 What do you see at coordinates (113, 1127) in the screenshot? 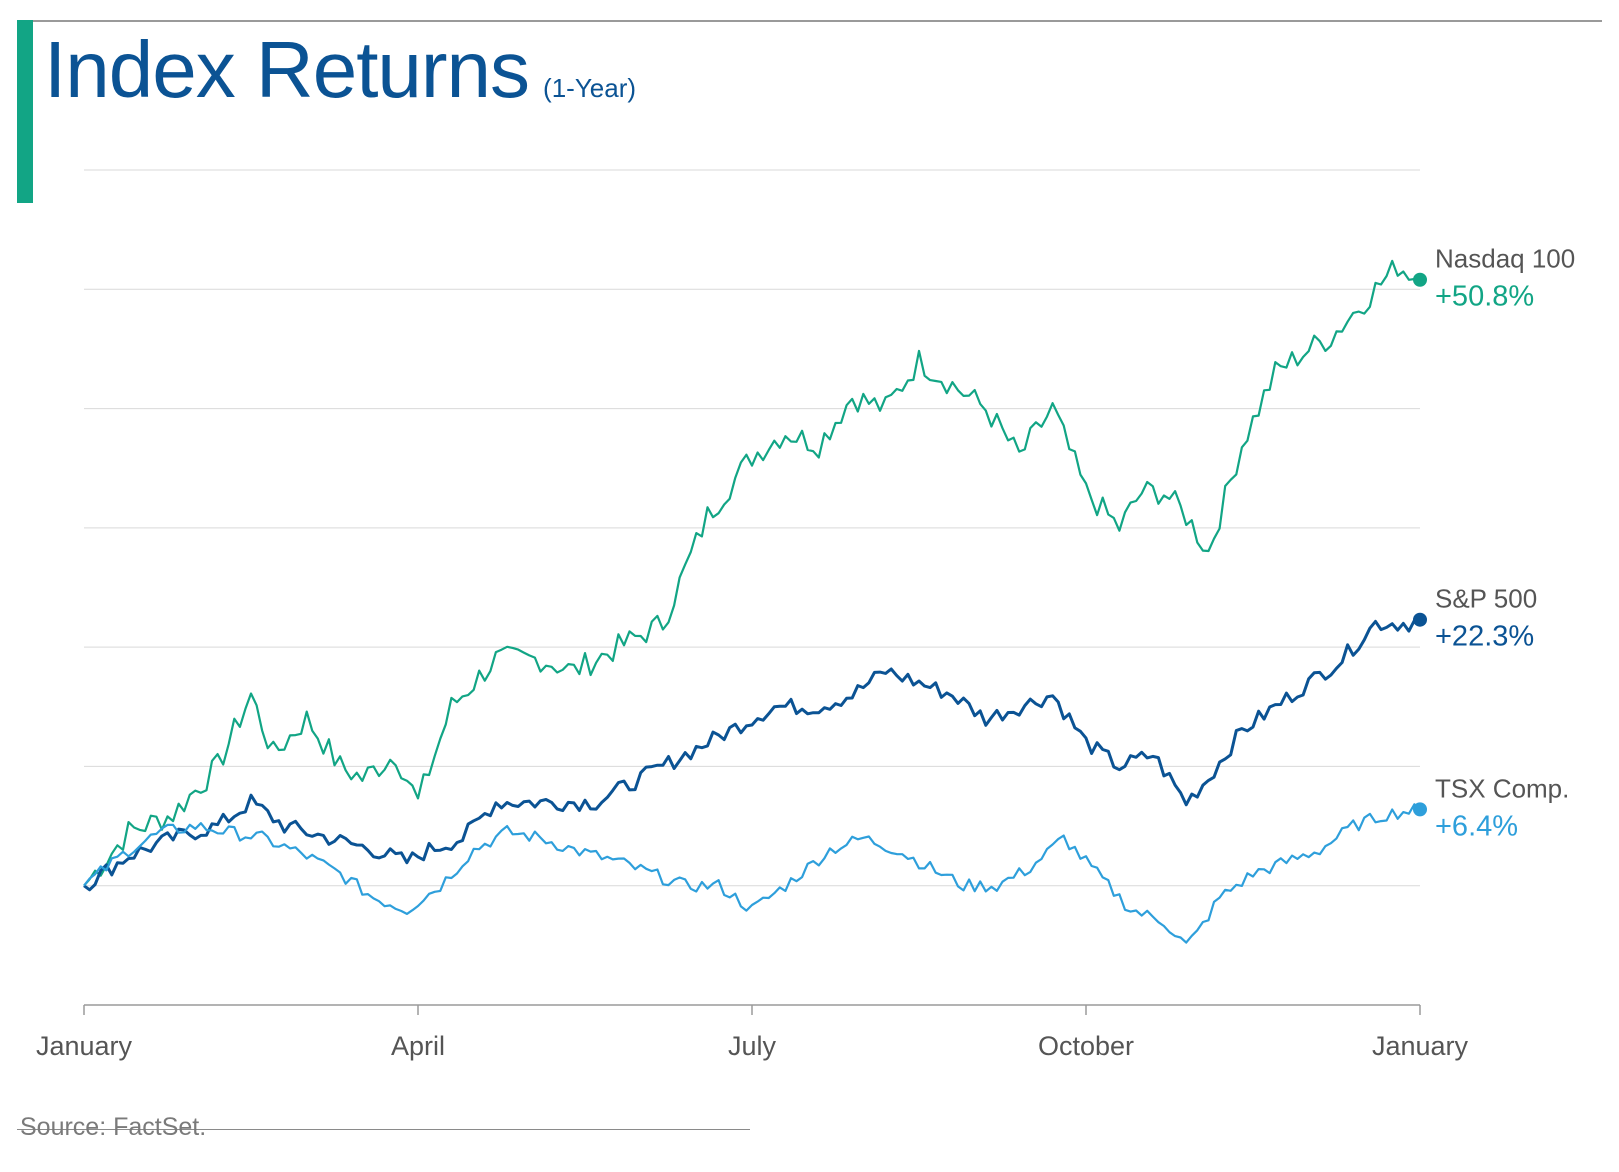
I see `source-note: Source: FactSet.` at bounding box center [113, 1127].